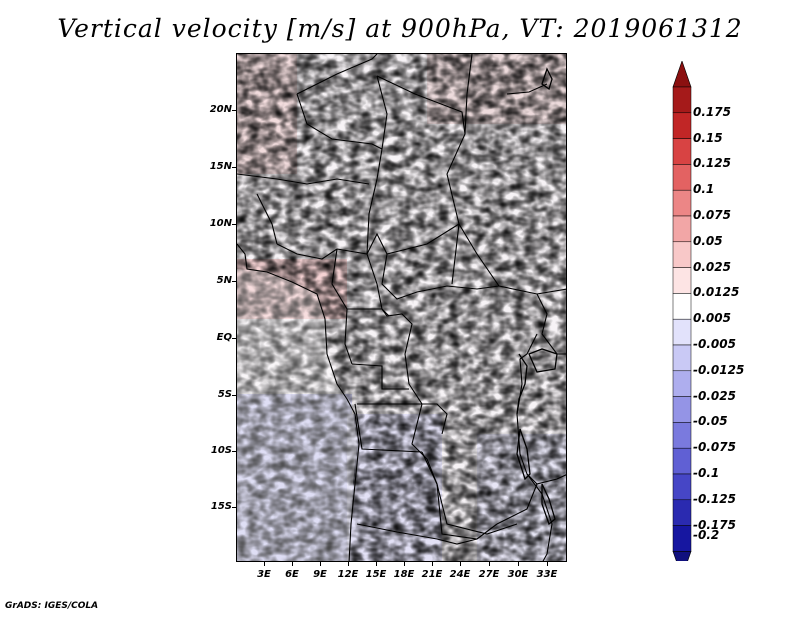 Image resolution: width=800 pixels, height=618 pixels. Describe the element at coordinates (264, 574) in the screenshot. I see `lon-label-3e: 3E` at that location.